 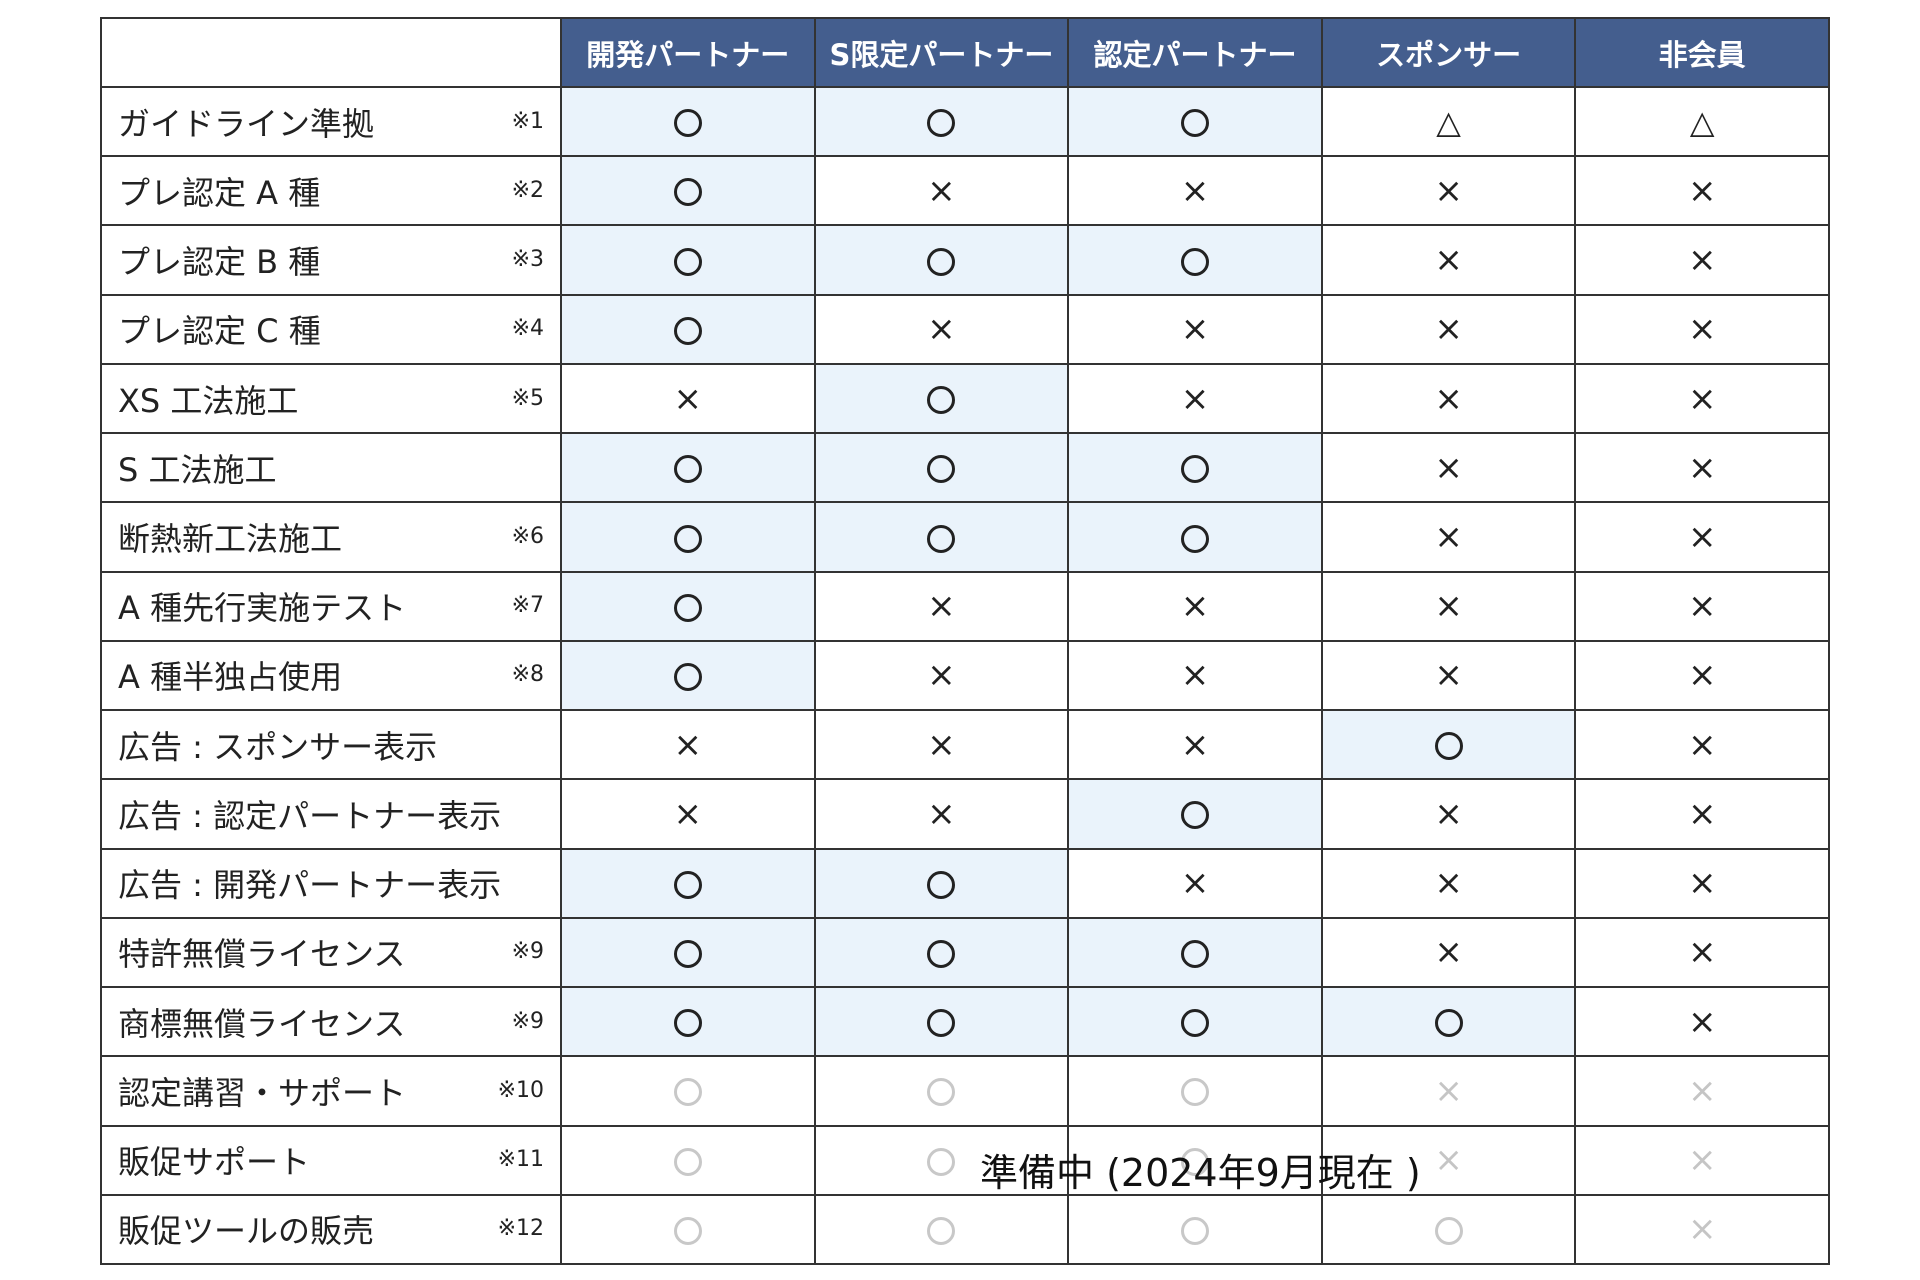 I want to click on footnote-ref: ※3, so click(x=527, y=260).